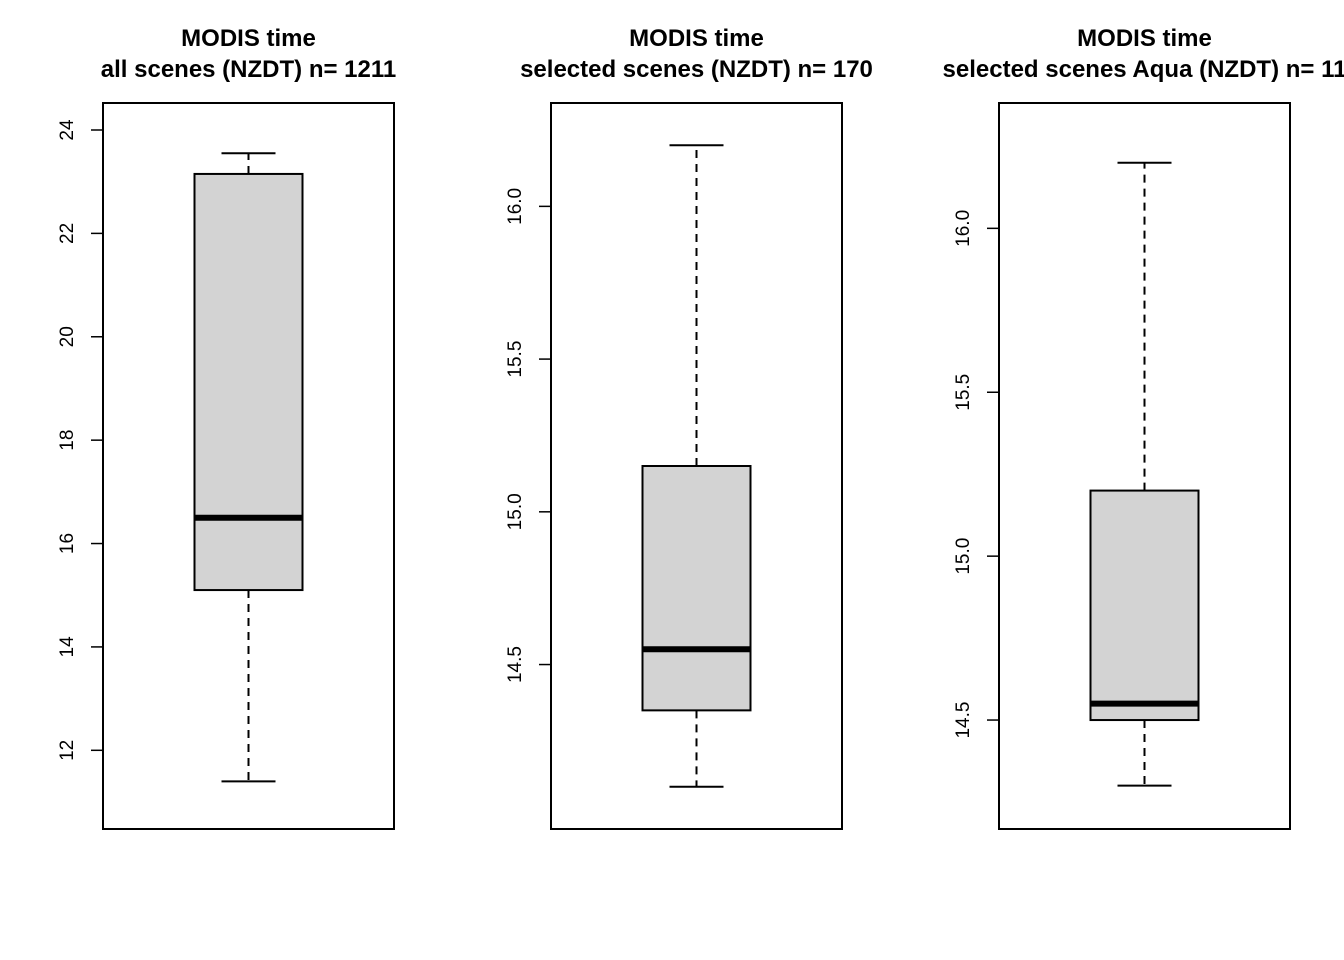 This screenshot has width=1344, height=960. Describe the element at coordinates (1143, 69) in the screenshot. I see `panel-subtitle: selected scenes Aqua (NZDT) n= 11` at that location.